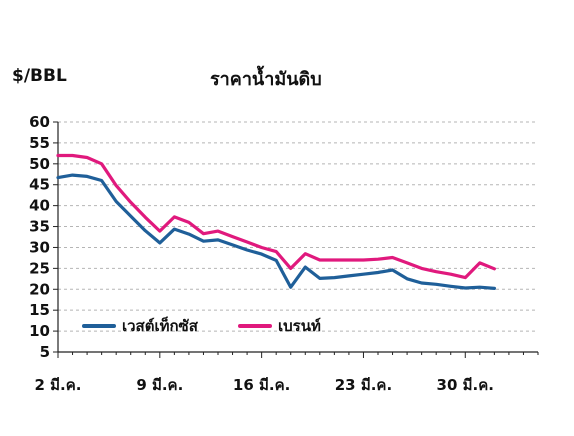 This screenshot has width=574, height=436. What do you see at coordinates (39, 289) in the screenshot?
I see `y-tick-label: 20` at bounding box center [39, 289].